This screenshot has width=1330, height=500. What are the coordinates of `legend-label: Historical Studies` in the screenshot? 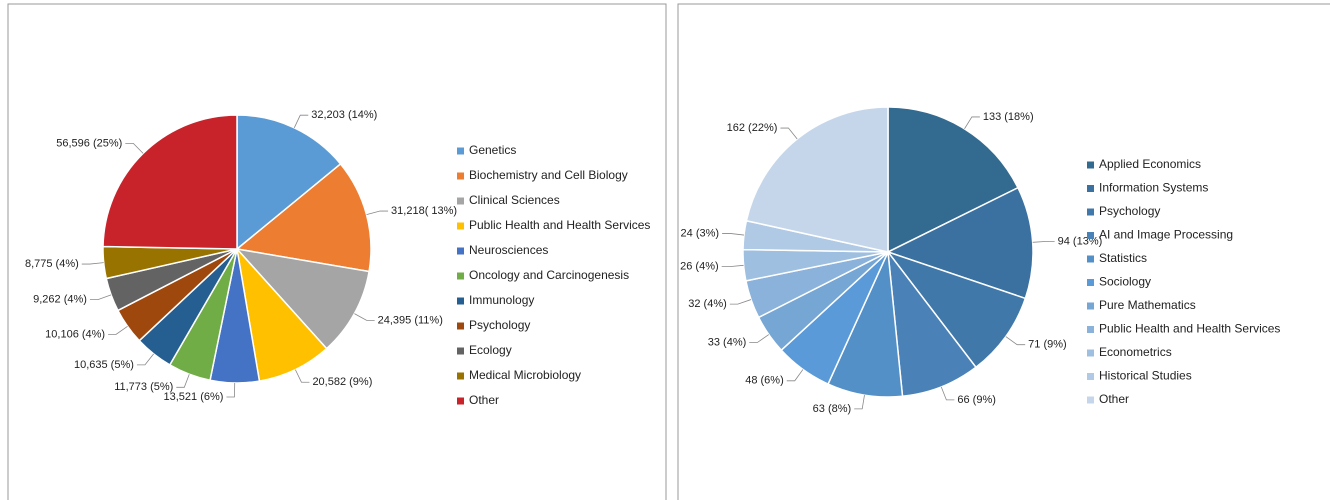 It's located at (1145, 376).